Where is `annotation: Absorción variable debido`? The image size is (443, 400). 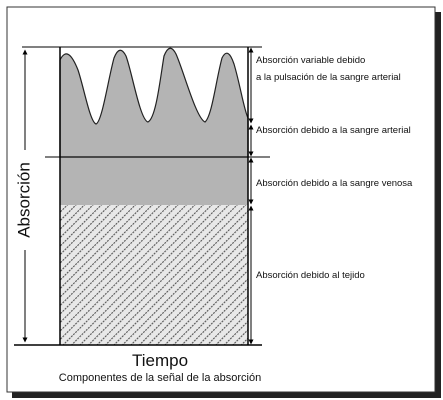 annotation: Absorción variable debido is located at coordinates (310, 60).